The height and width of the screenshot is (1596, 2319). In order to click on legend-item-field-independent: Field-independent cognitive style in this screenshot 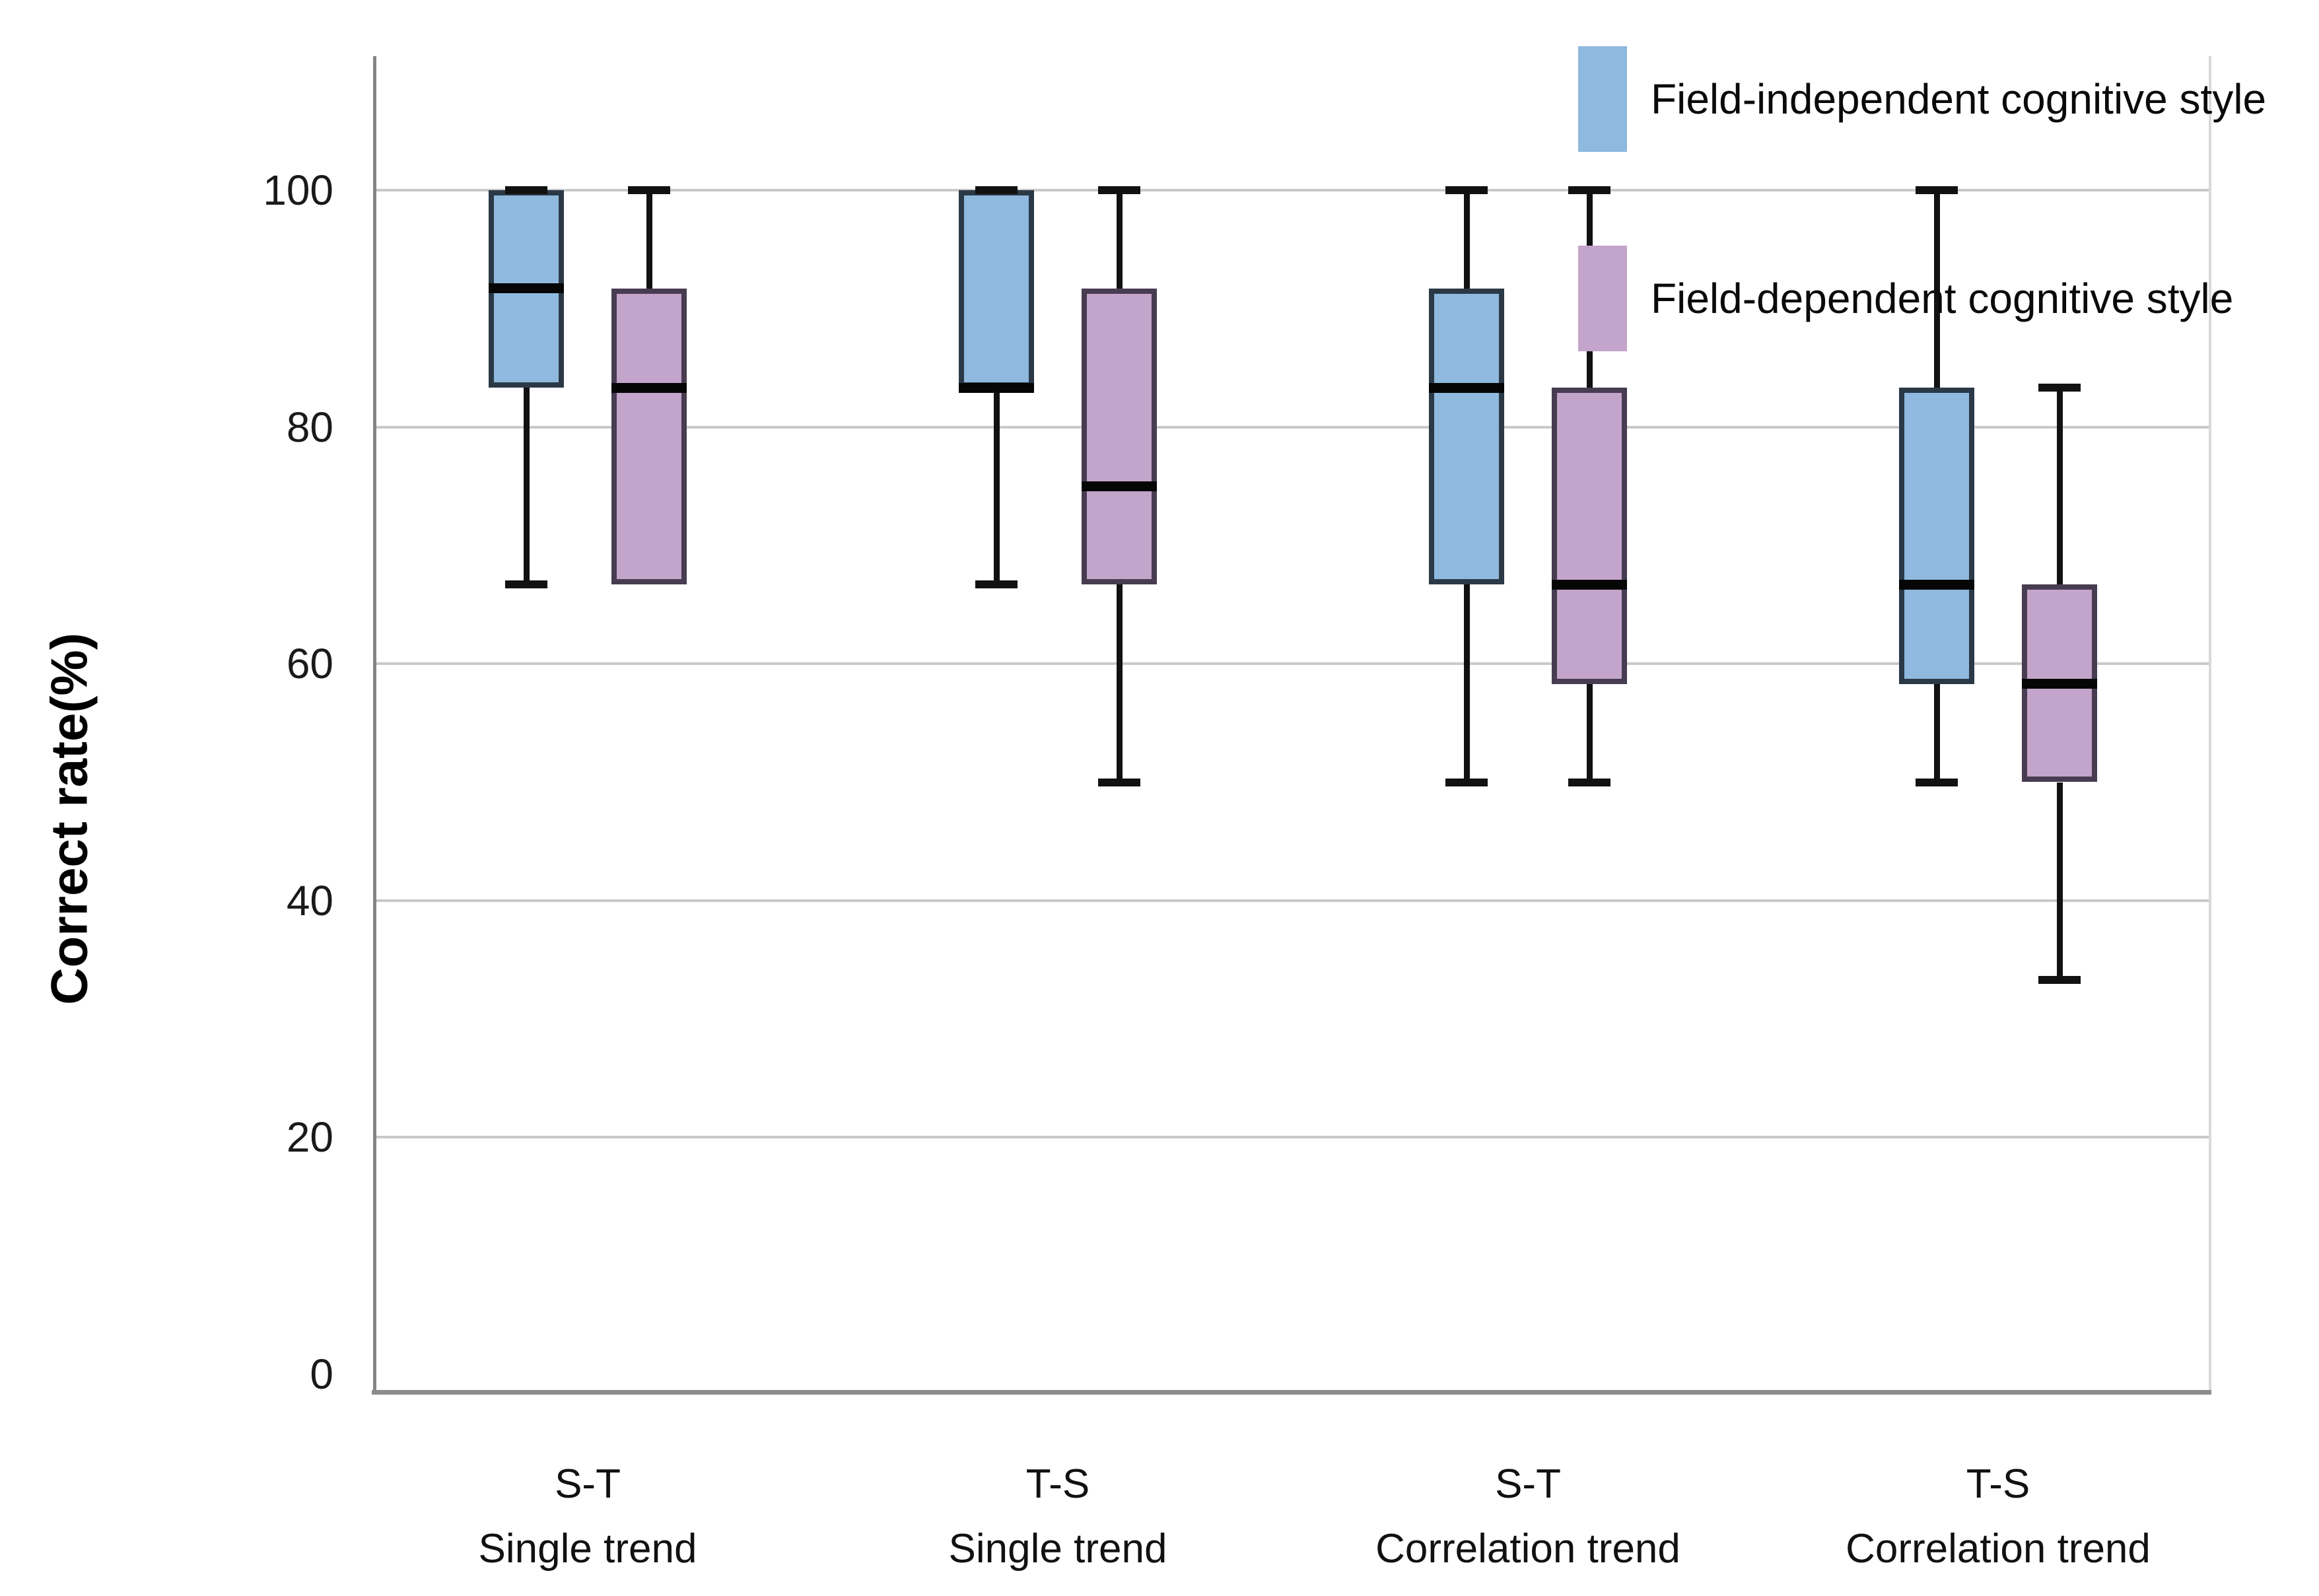, I will do `click(1922, 99)`.